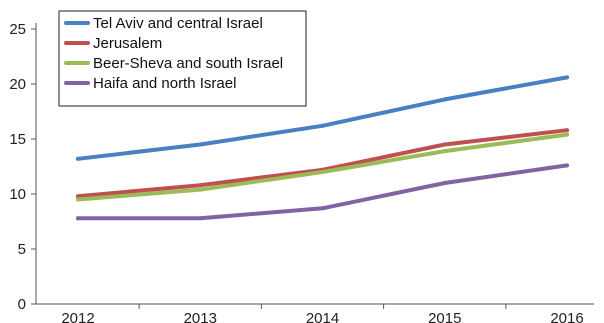 The image size is (604, 323). I want to click on legend-label: Haifa and north Israel, so click(164, 83).